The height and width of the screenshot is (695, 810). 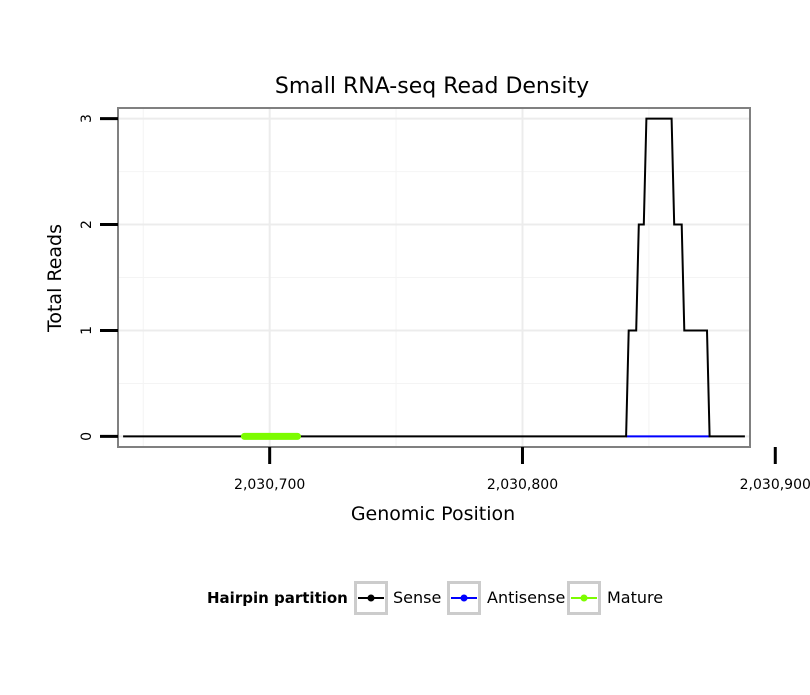 What do you see at coordinates (87, 224) in the screenshot?
I see `y-tick-label: 2` at bounding box center [87, 224].